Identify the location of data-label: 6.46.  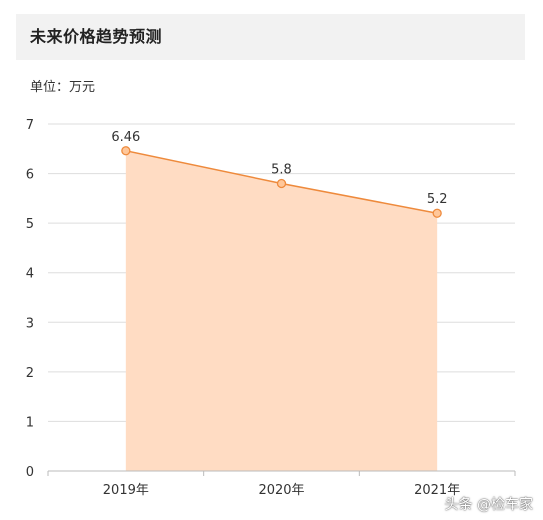
(125, 137).